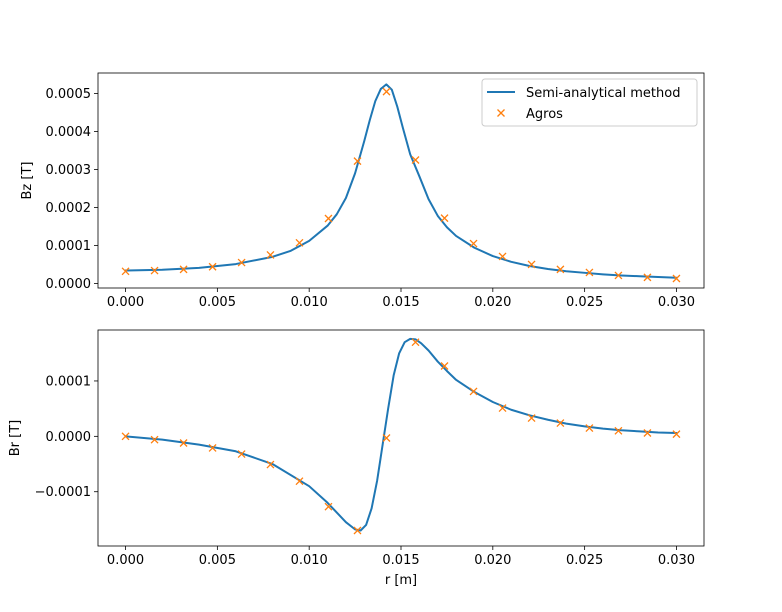 The width and height of the screenshot is (782, 612). I want to click on br-y-tick-label: −0.0001, so click(63, 492).